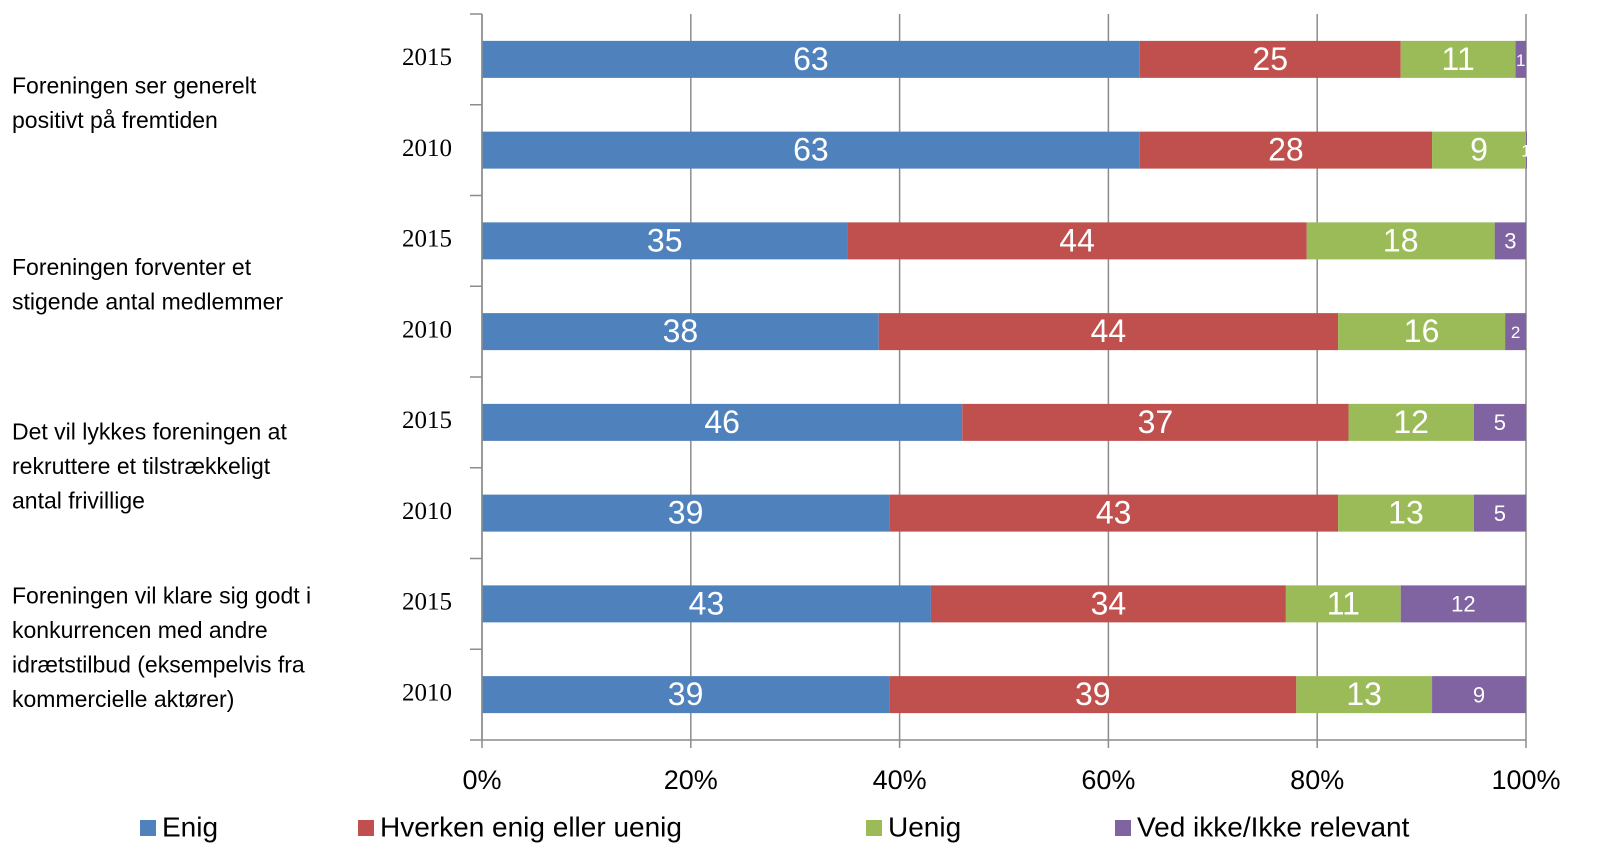  I want to click on data-label: 38, so click(681, 331).